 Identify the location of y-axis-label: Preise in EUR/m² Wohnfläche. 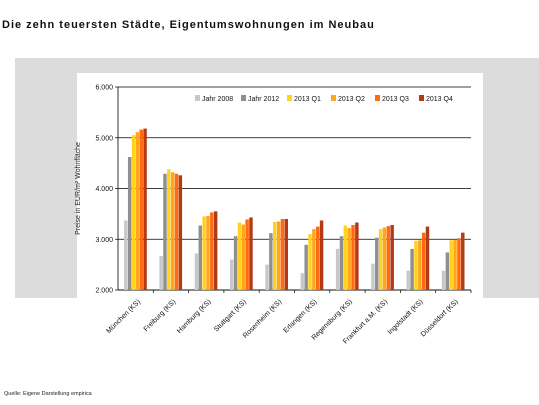
(78, 188).